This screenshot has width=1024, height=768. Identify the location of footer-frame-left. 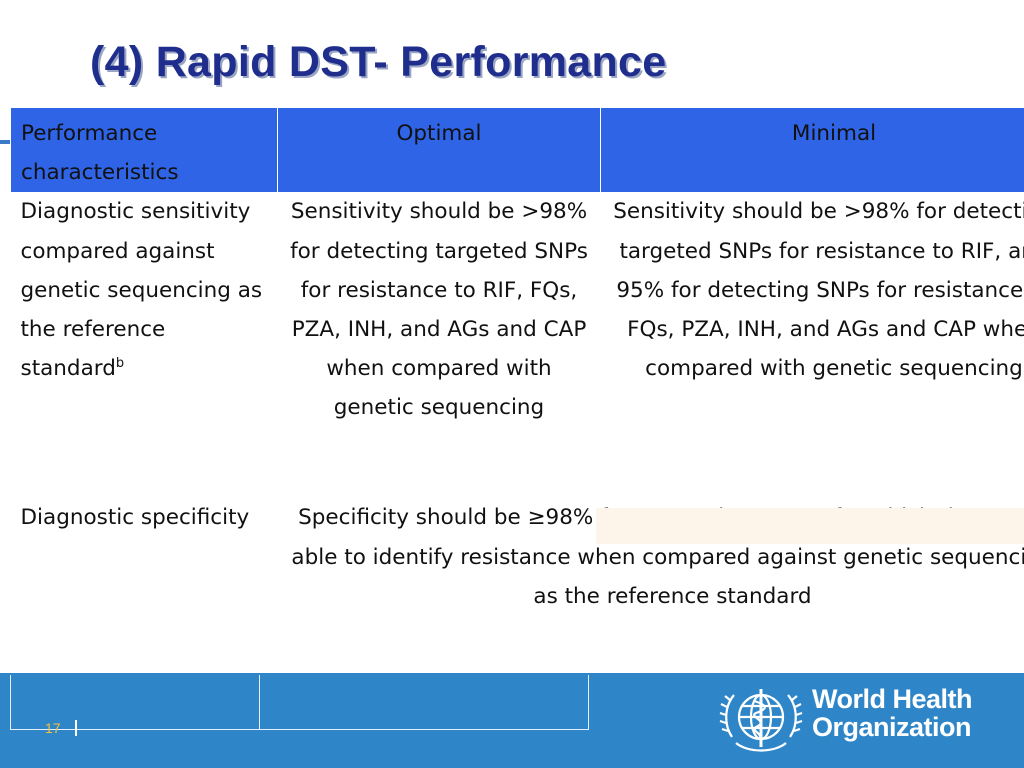
(135, 702).